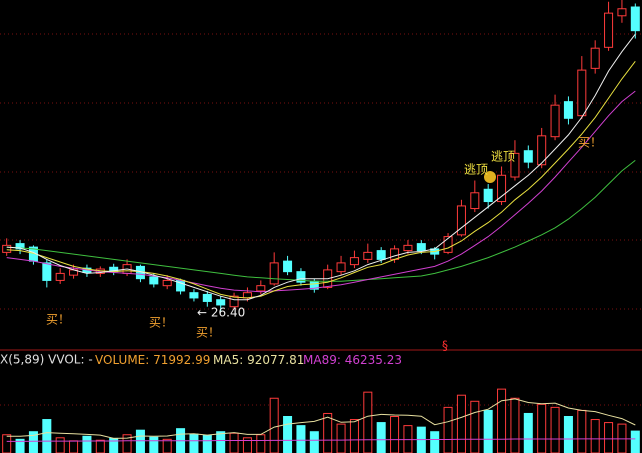 The height and width of the screenshot is (453, 642). Describe the element at coordinates (445, 346) in the screenshot. I see `annotation: §` at that location.